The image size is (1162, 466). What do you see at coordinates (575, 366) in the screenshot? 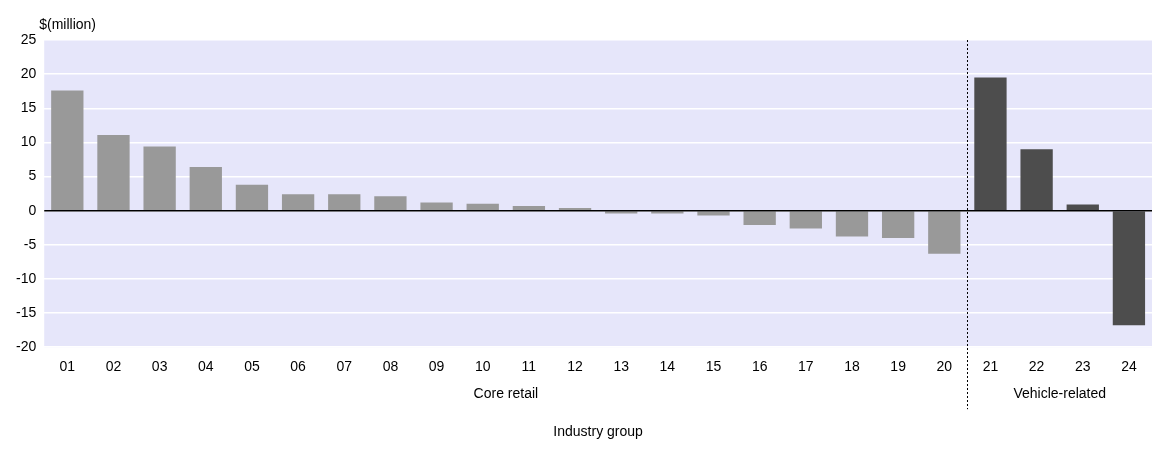
I see `x-tick-label: 12` at bounding box center [575, 366].